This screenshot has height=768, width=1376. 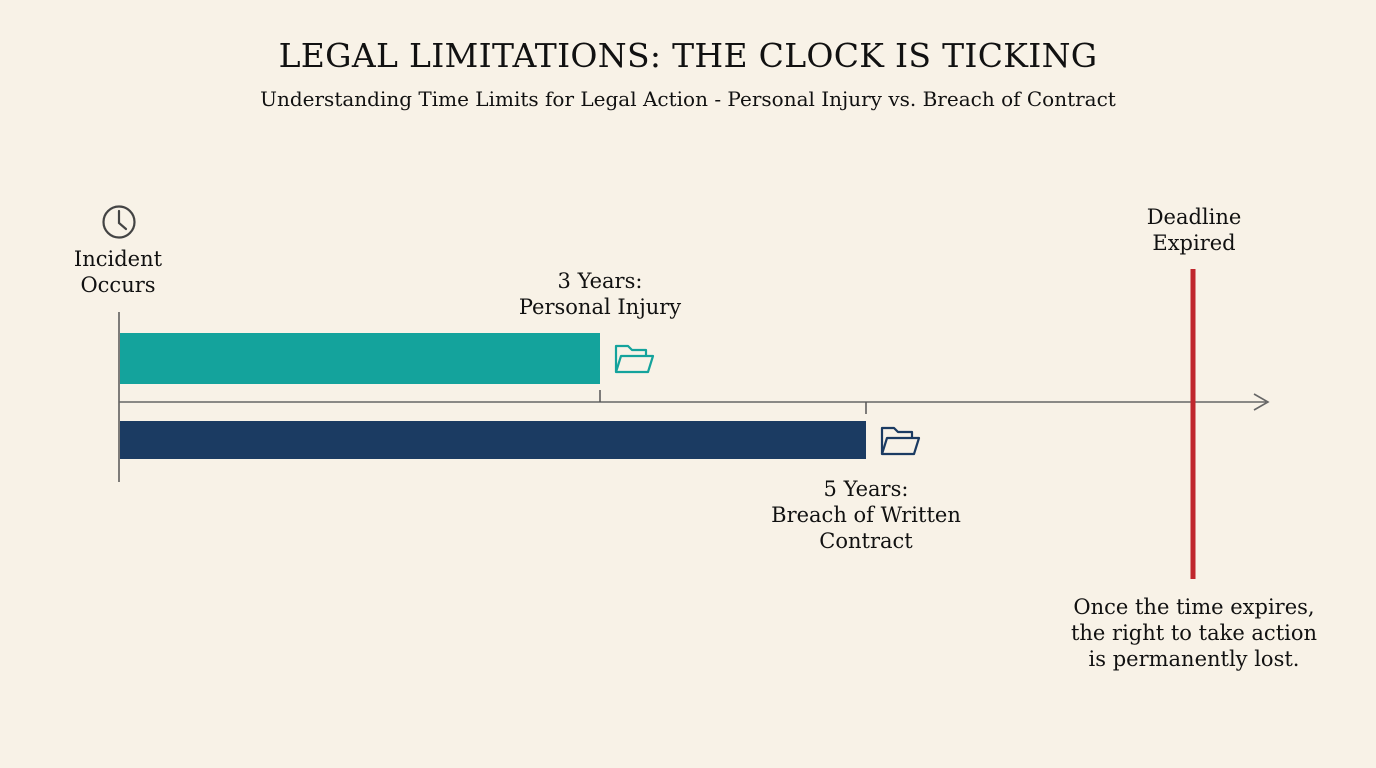 I want to click on incident-occurs-label: Incident Occurs, so click(x=118, y=272).